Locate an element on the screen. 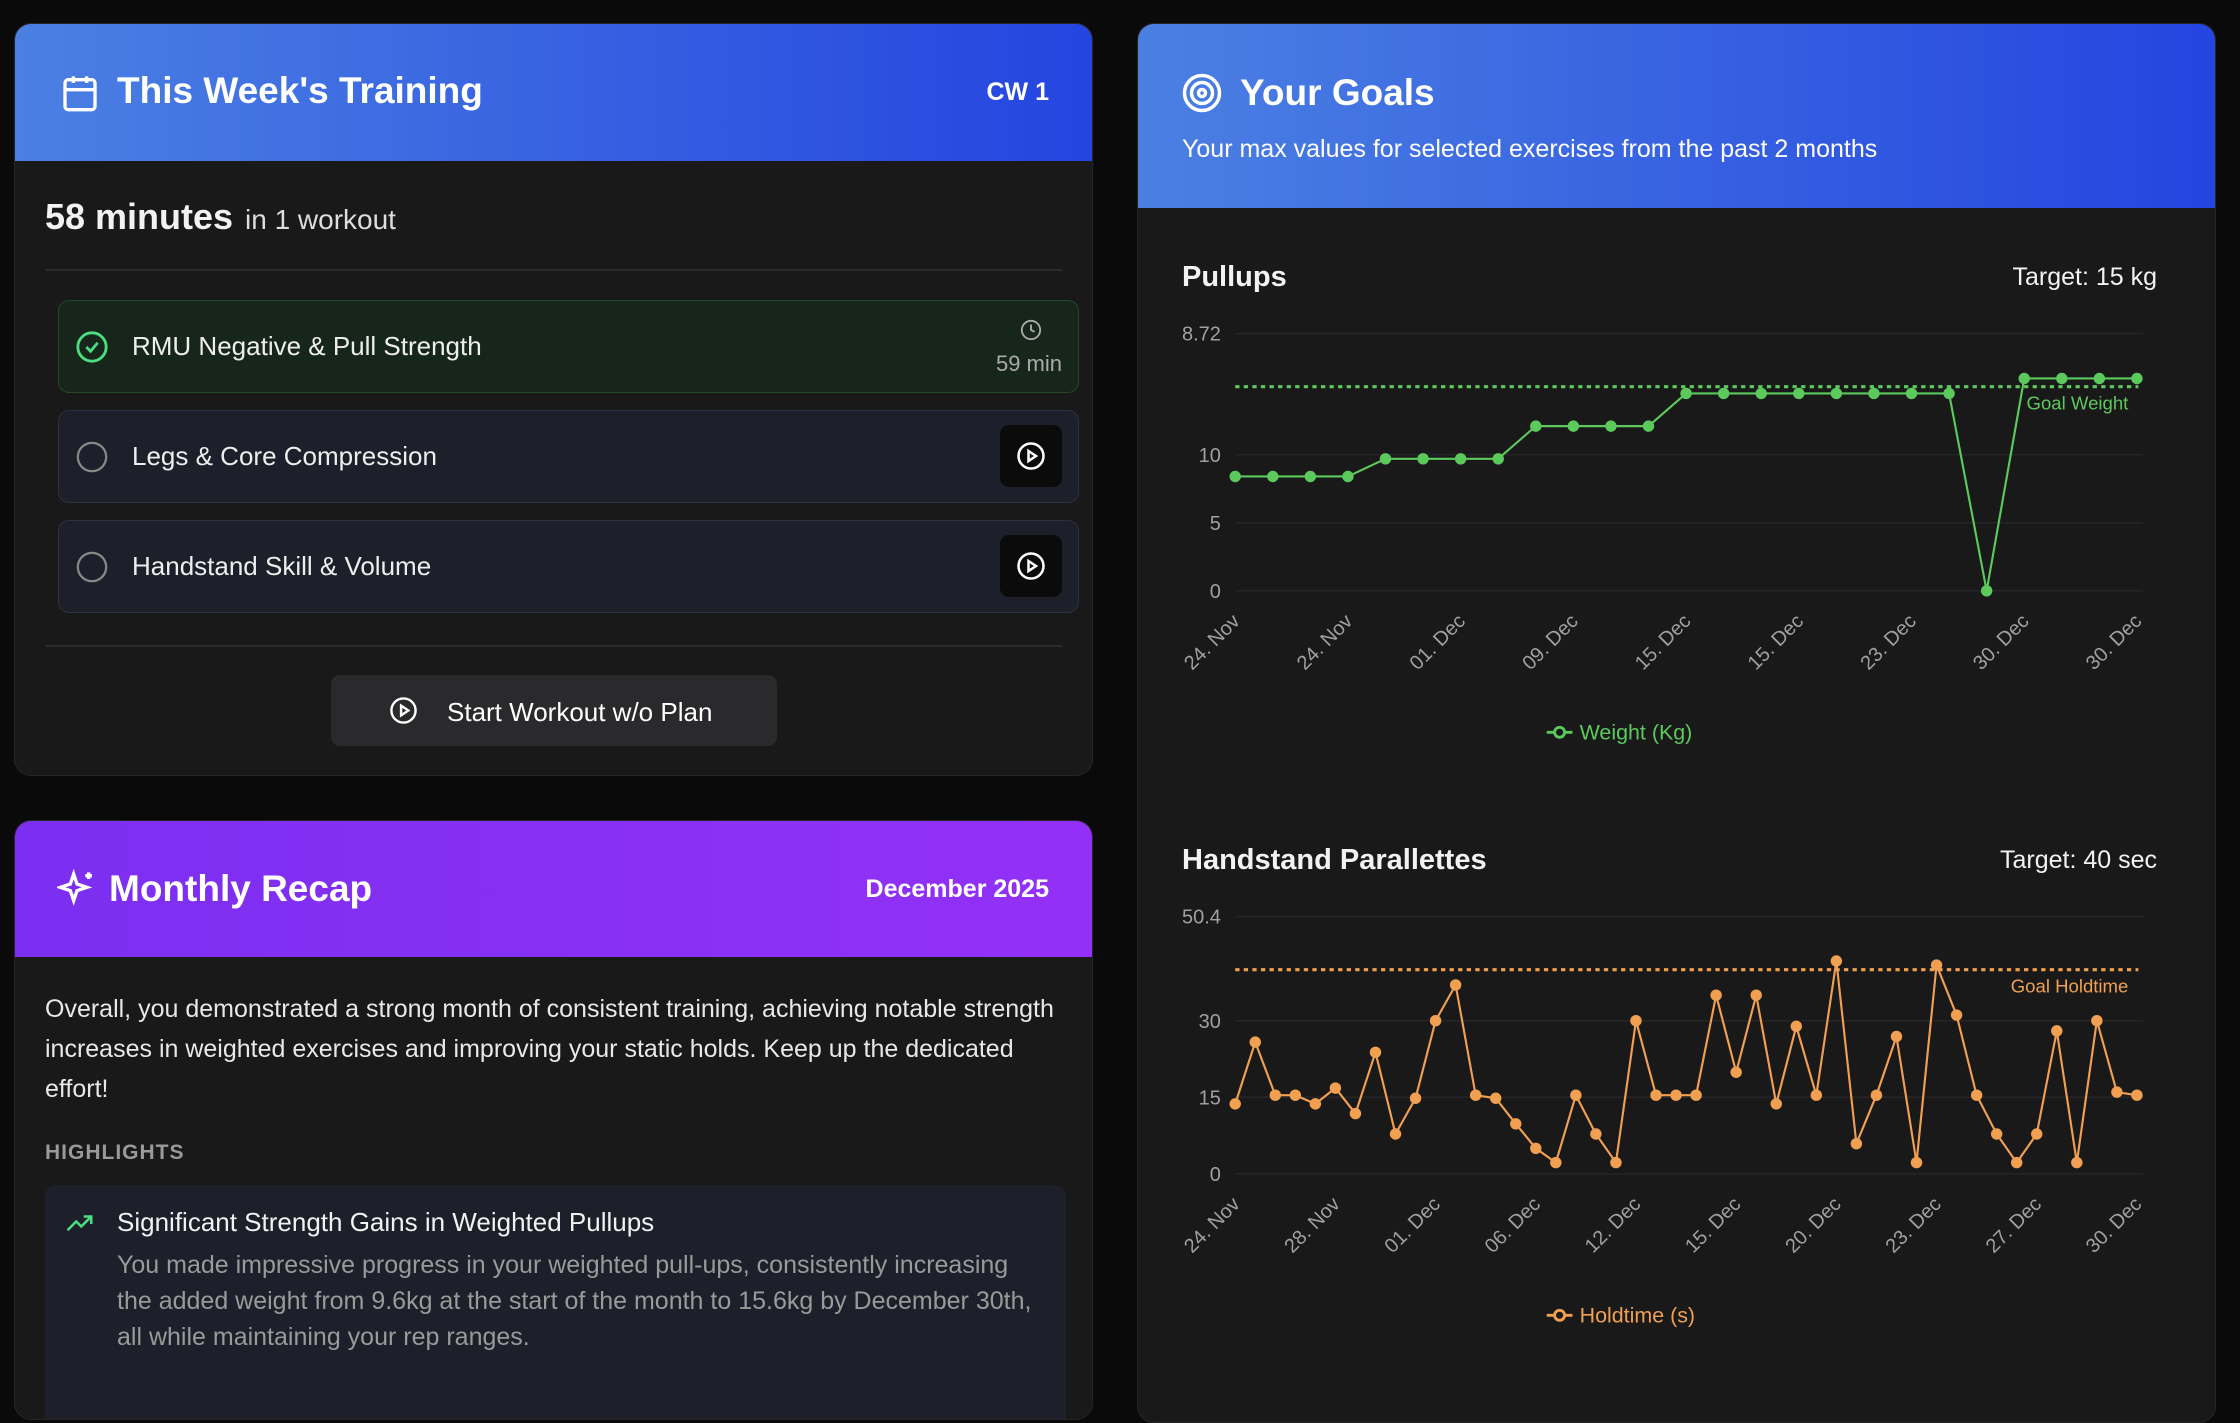  start-button: Start Workout w/o Plan is located at coordinates (554, 710).